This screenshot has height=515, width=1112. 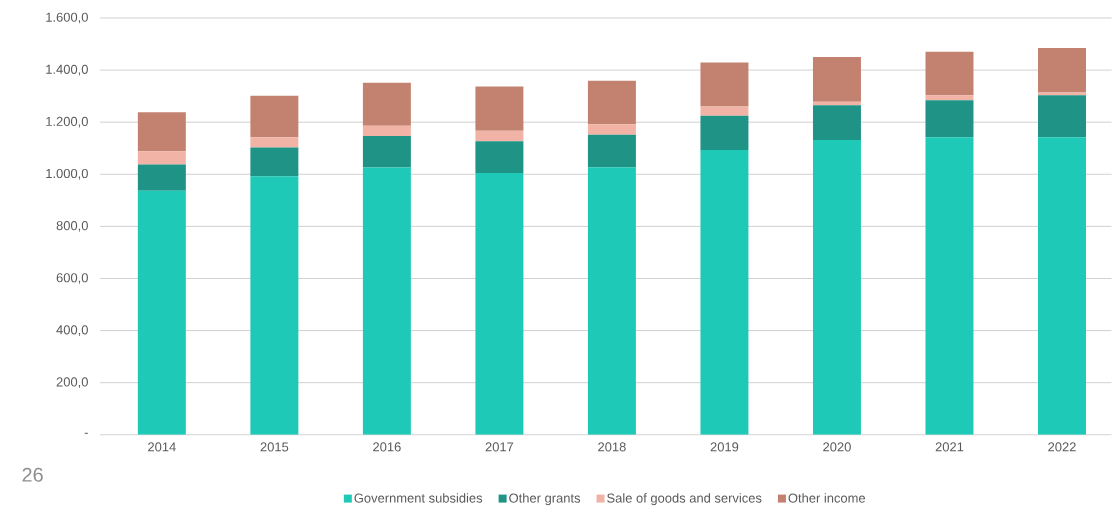 I want to click on legend-label: Other grants, so click(x=545, y=499).